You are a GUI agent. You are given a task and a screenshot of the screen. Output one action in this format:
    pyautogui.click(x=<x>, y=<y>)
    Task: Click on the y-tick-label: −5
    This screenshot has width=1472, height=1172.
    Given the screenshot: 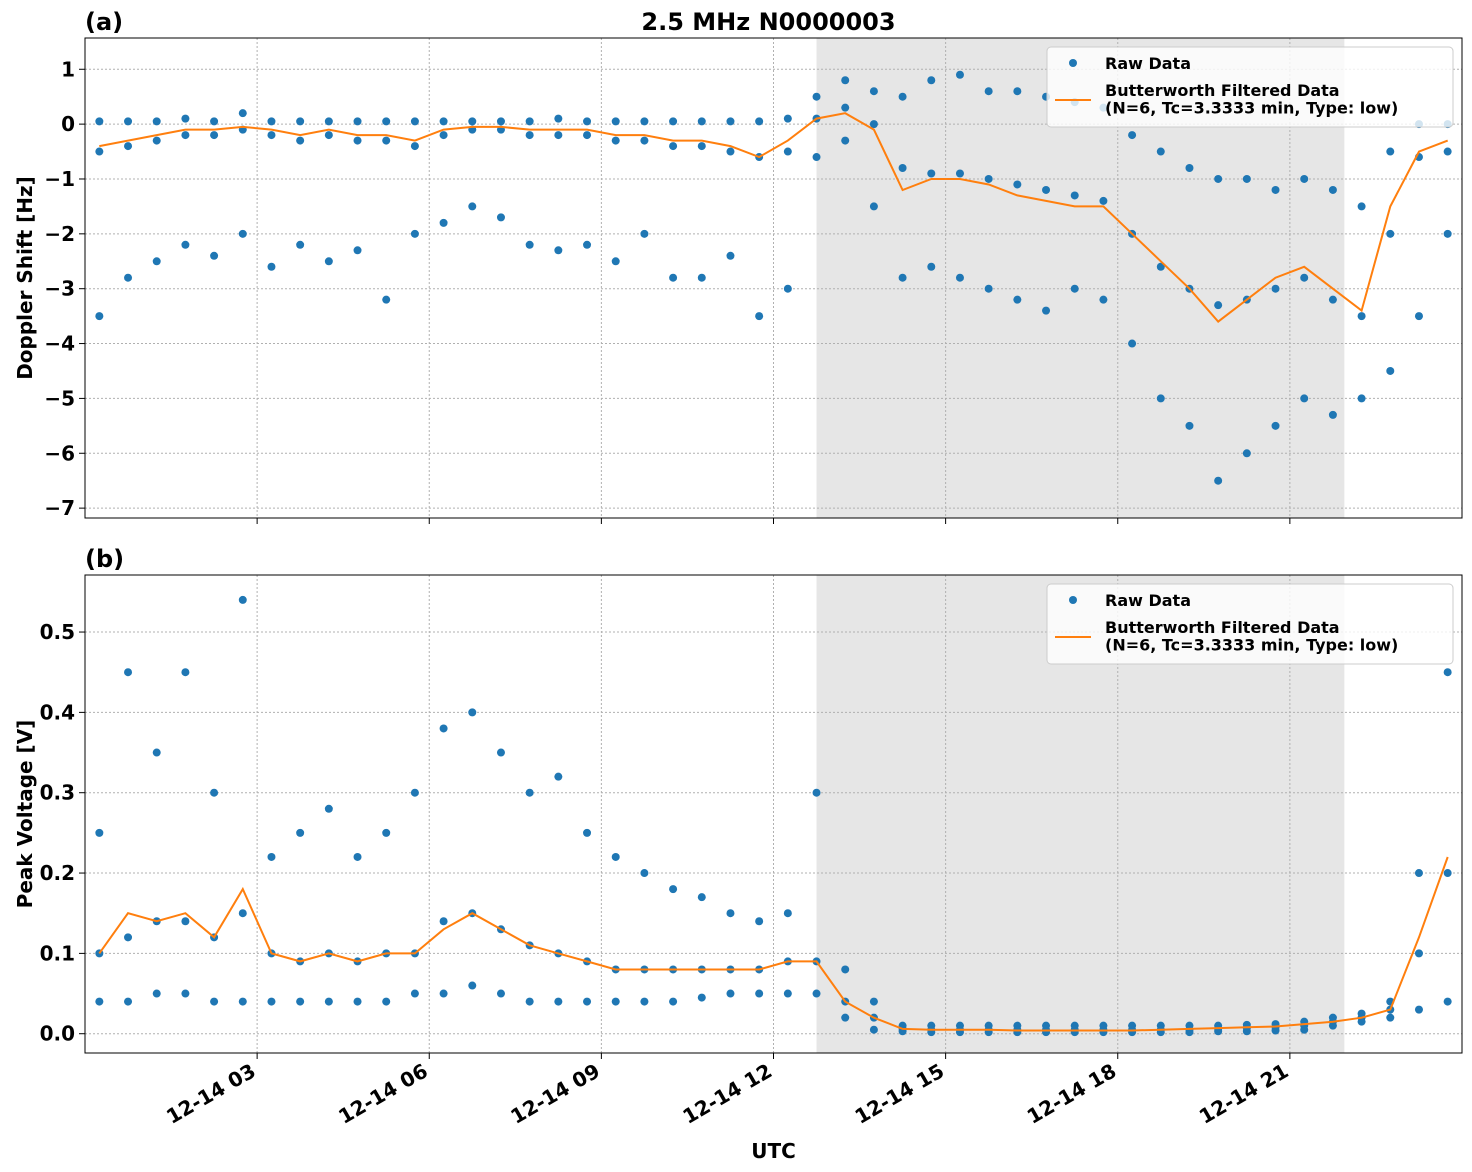 What is the action you would take?
    pyautogui.click(x=59, y=398)
    